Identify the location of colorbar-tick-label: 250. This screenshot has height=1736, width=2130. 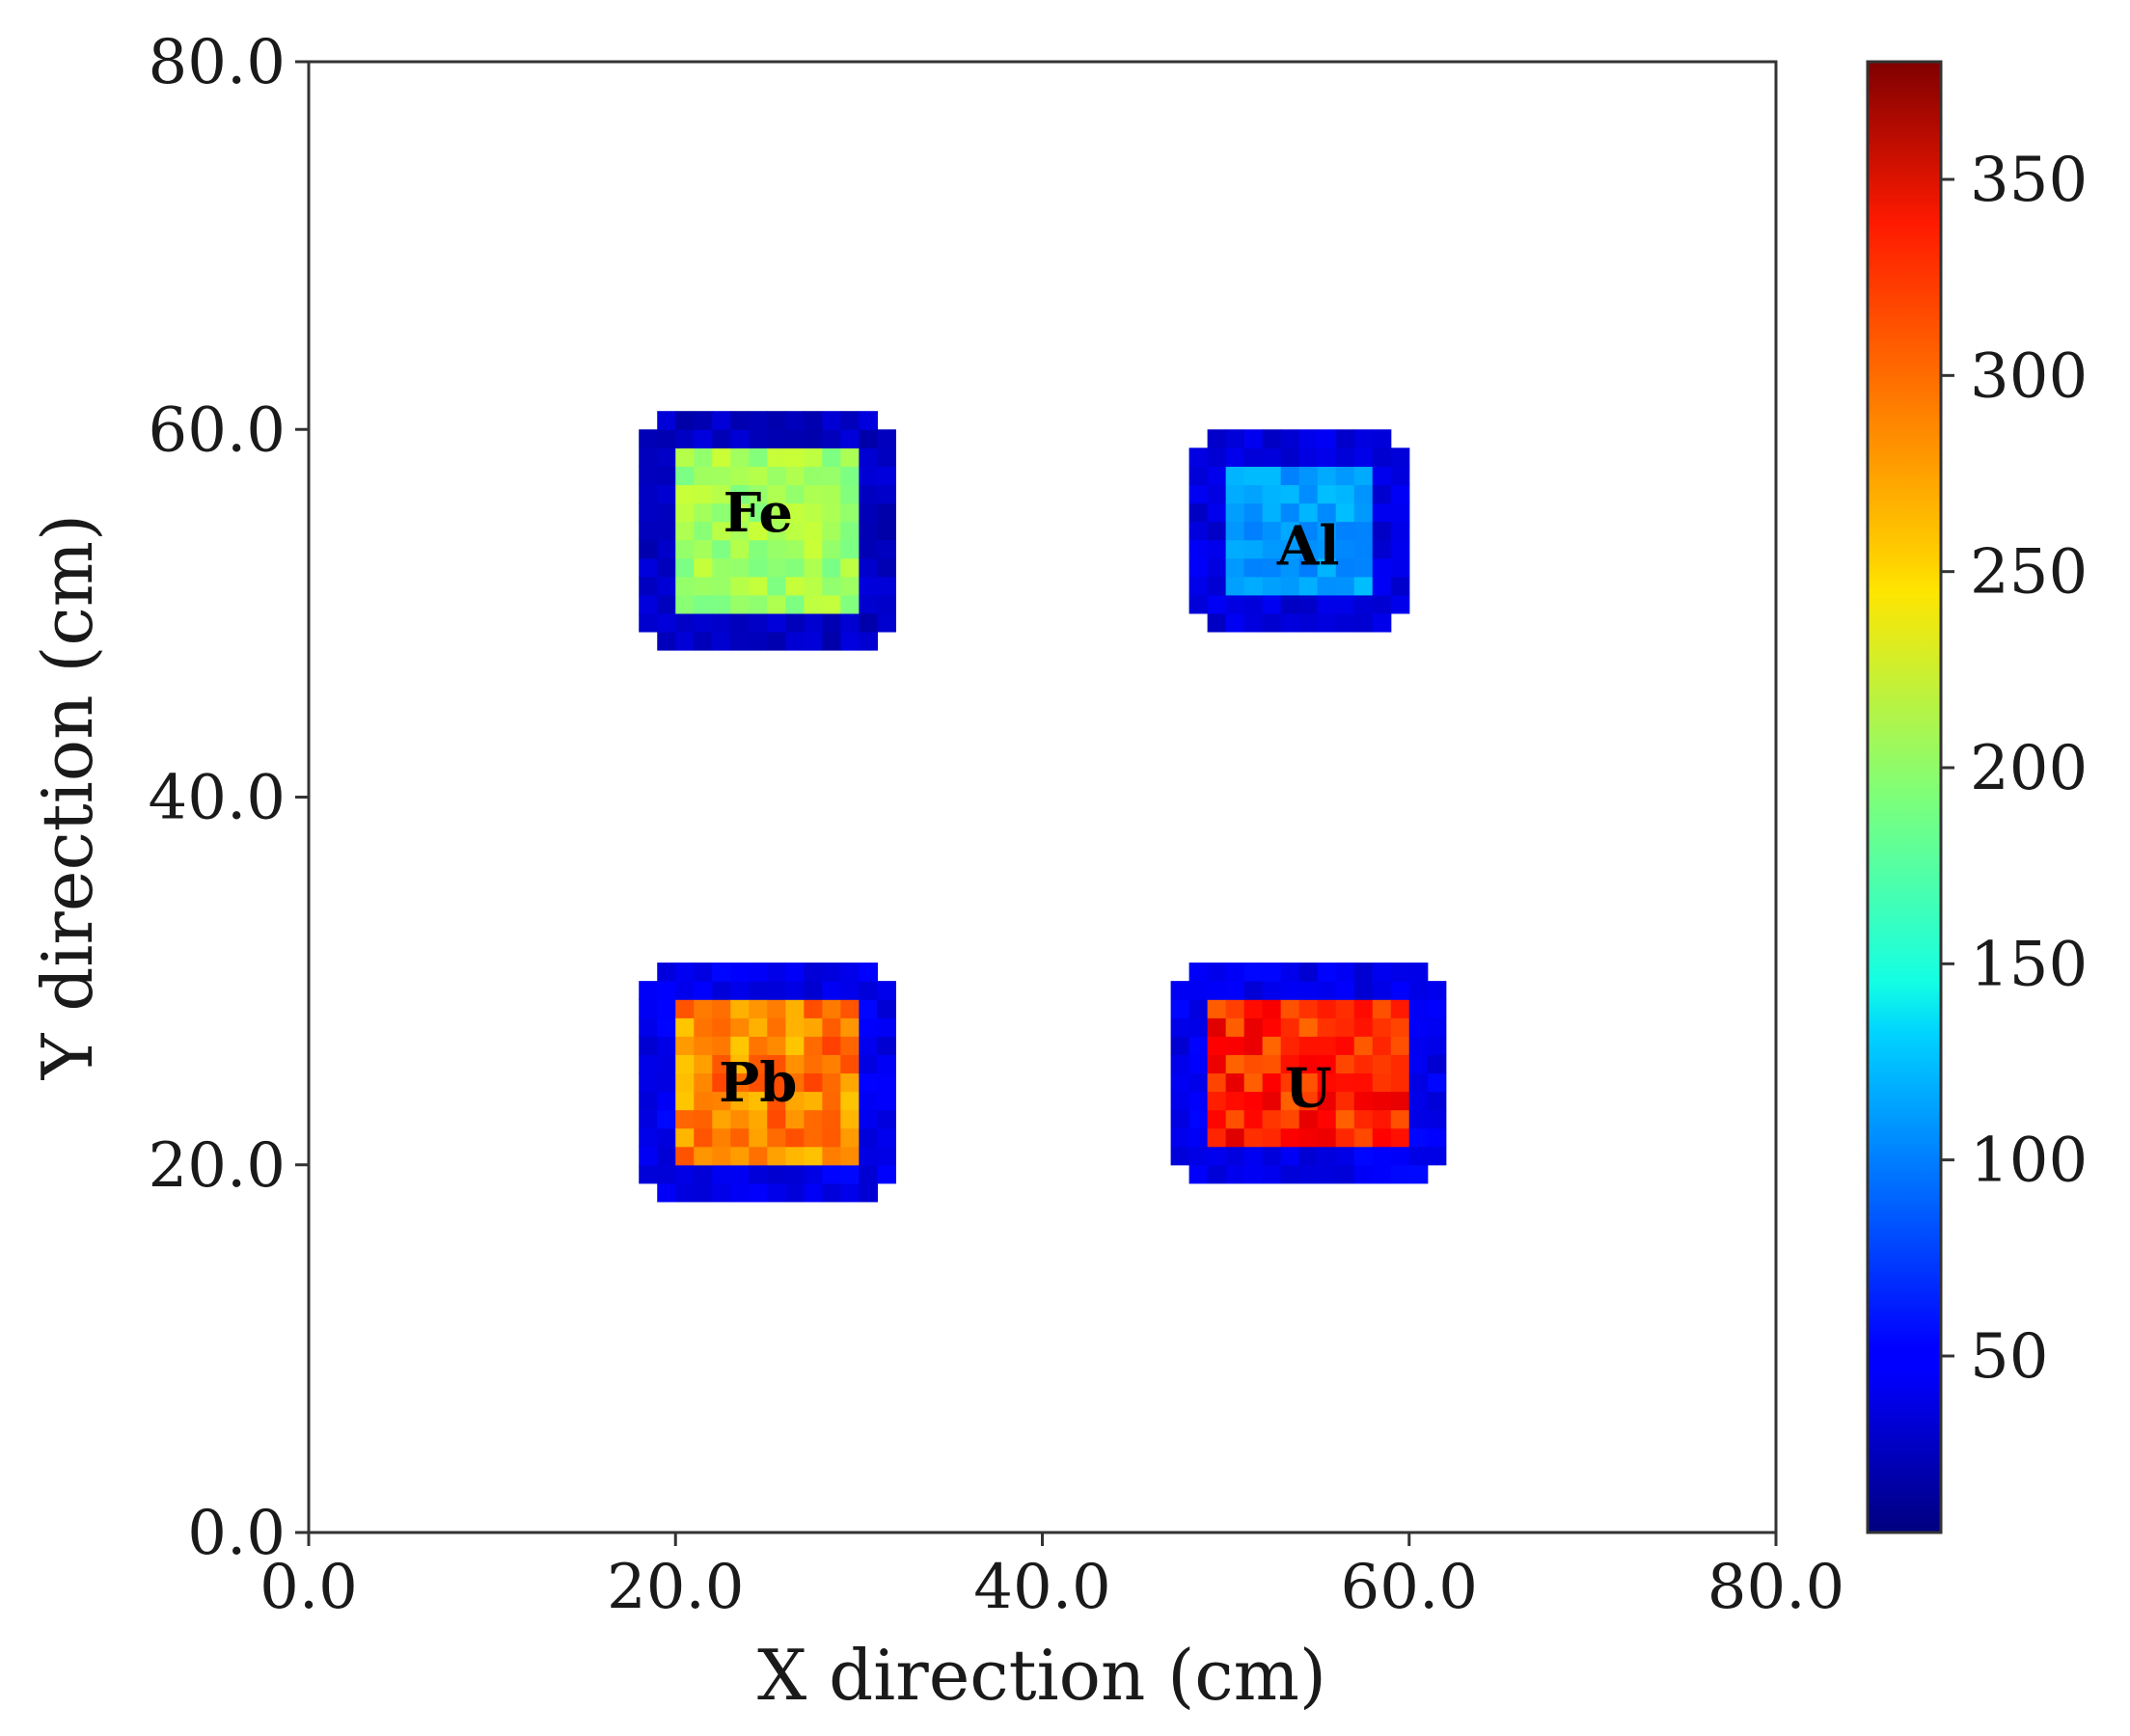
(2029, 573).